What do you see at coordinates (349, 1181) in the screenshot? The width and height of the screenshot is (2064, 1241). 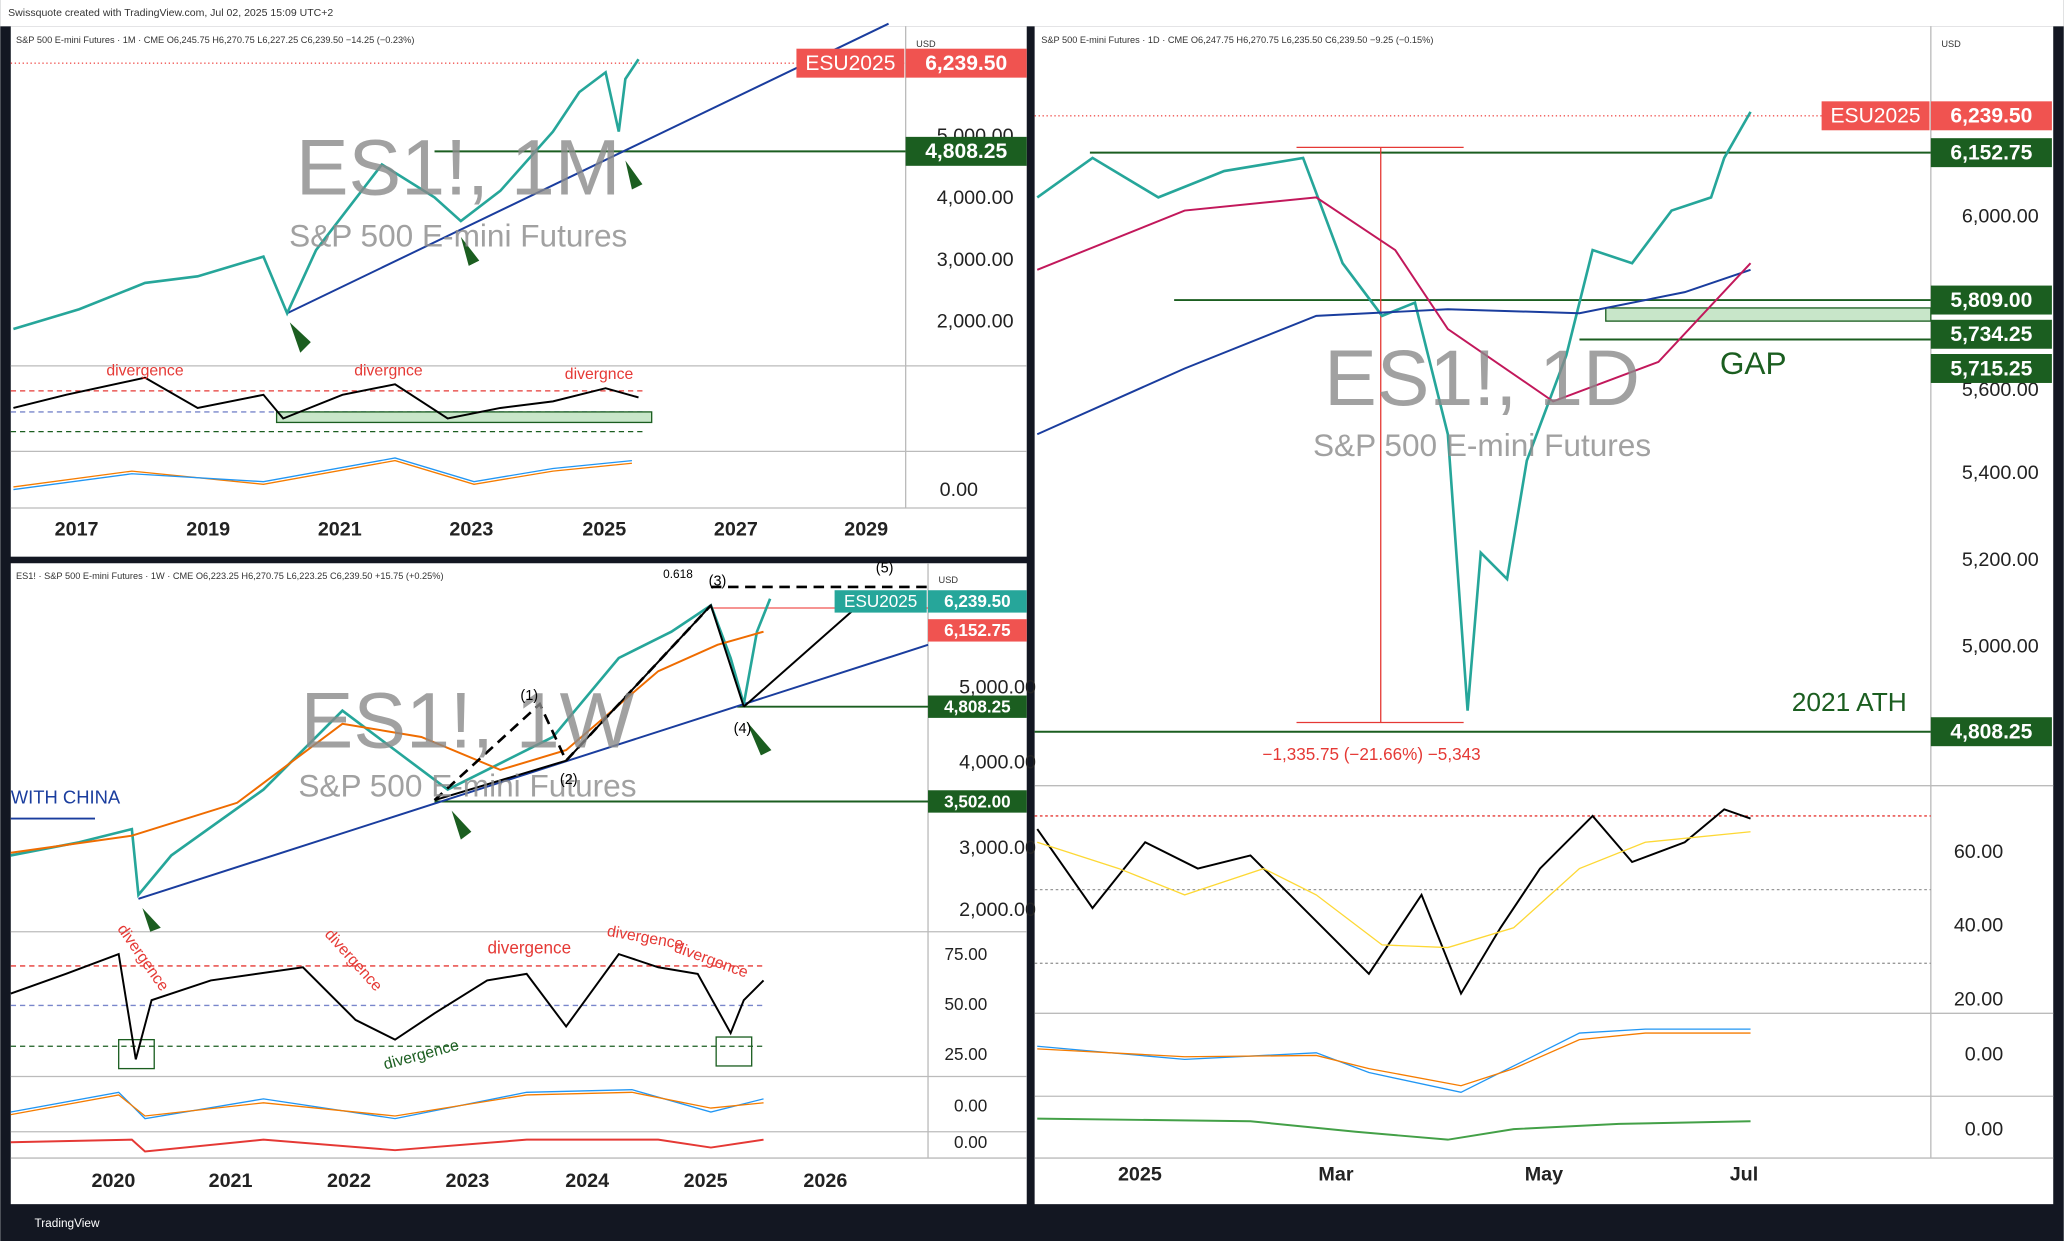 I see `time-tick-label: 2022` at bounding box center [349, 1181].